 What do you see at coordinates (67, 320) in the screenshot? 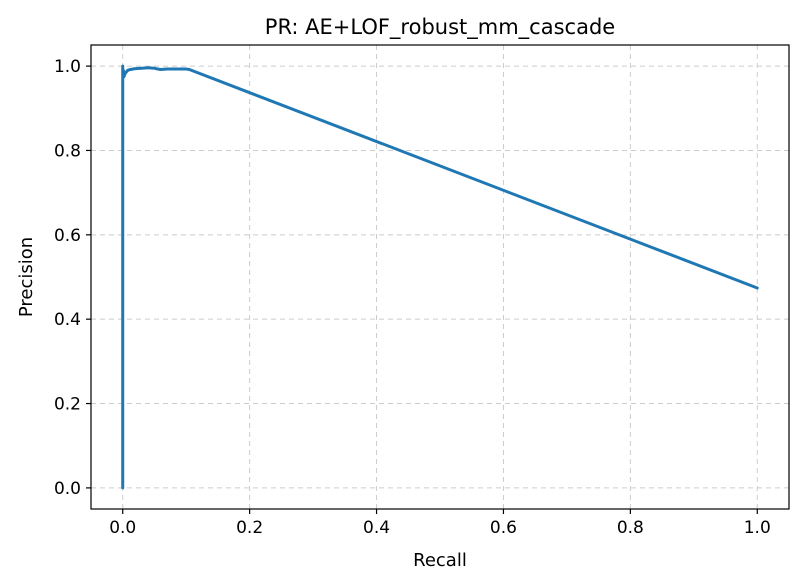
I see `y-tick-label: 0.4` at bounding box center [67, 320].